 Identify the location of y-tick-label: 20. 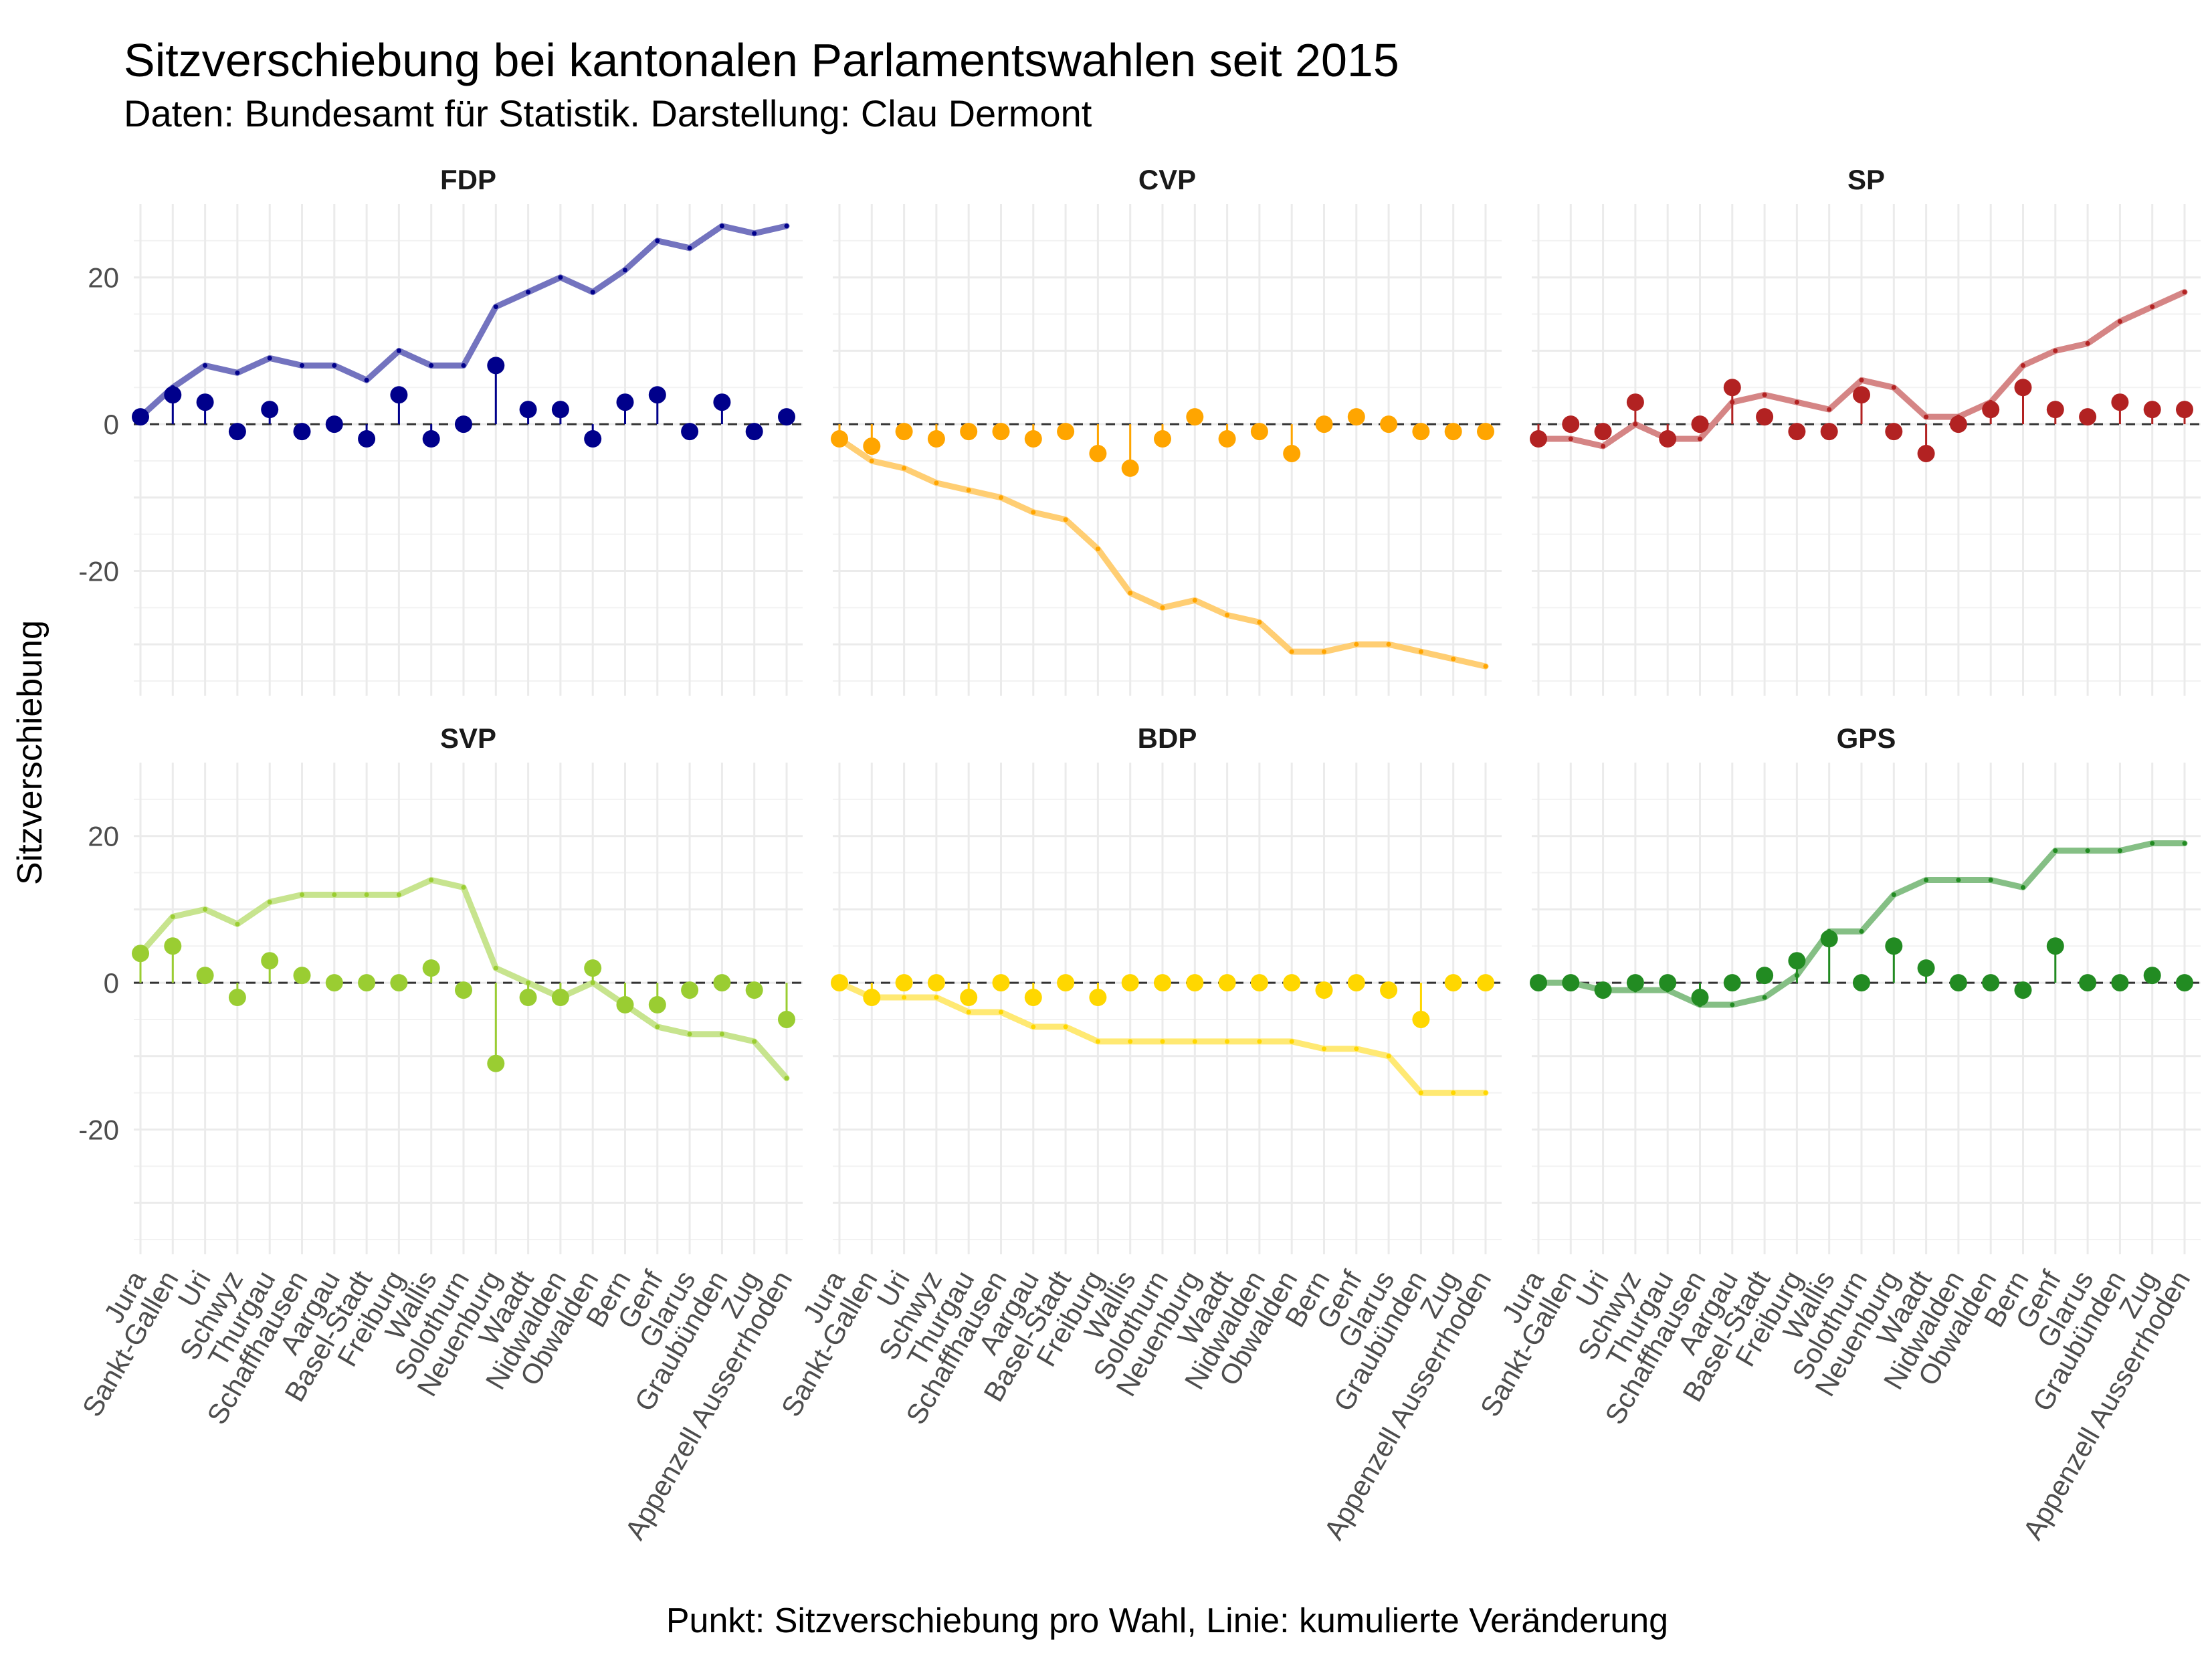
(103, 836).